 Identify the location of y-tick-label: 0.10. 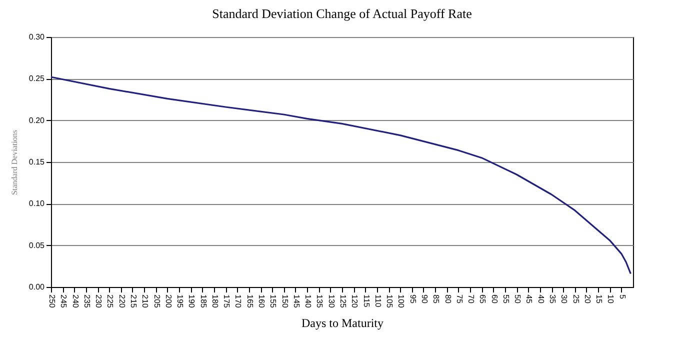
(37, 203).